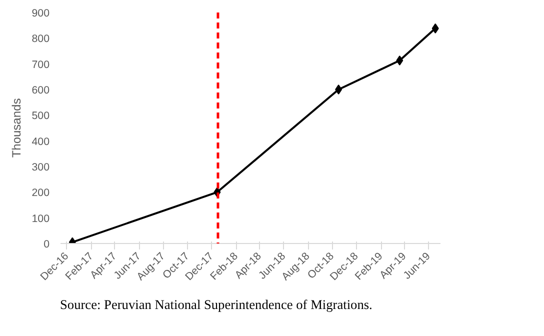 Image resolution: width=544 pixels, height=336 pixels. What do you see at coordinates (41, 116) in the screenshot?
I see `y-tick-label: 500` at bounding box center [41, 116].